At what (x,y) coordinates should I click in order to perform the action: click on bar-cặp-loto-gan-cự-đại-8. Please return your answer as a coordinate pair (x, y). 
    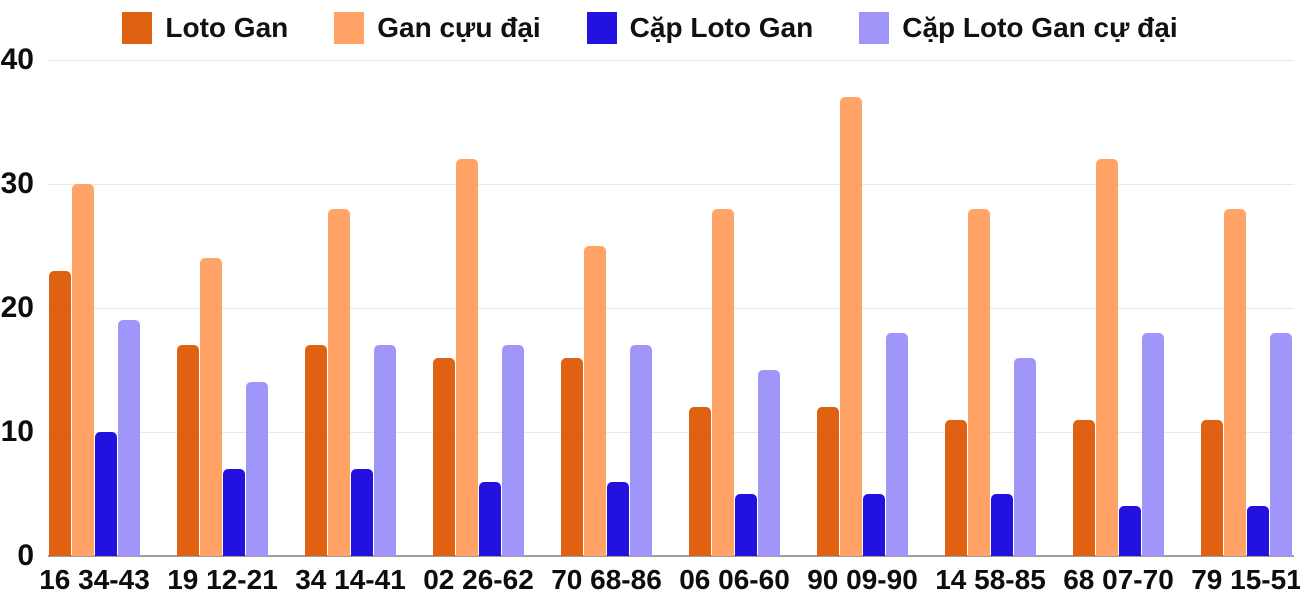
    Looking at the image, I should click on (1153, 444).